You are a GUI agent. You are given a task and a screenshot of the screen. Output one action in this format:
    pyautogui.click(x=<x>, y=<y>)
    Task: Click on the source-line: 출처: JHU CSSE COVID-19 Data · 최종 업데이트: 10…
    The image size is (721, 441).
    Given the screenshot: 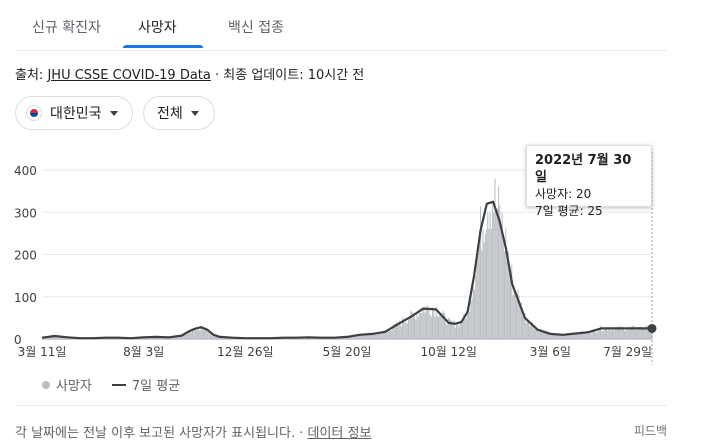 What is the action you would take?
    pyautogui.click(x=189, y=73)
    